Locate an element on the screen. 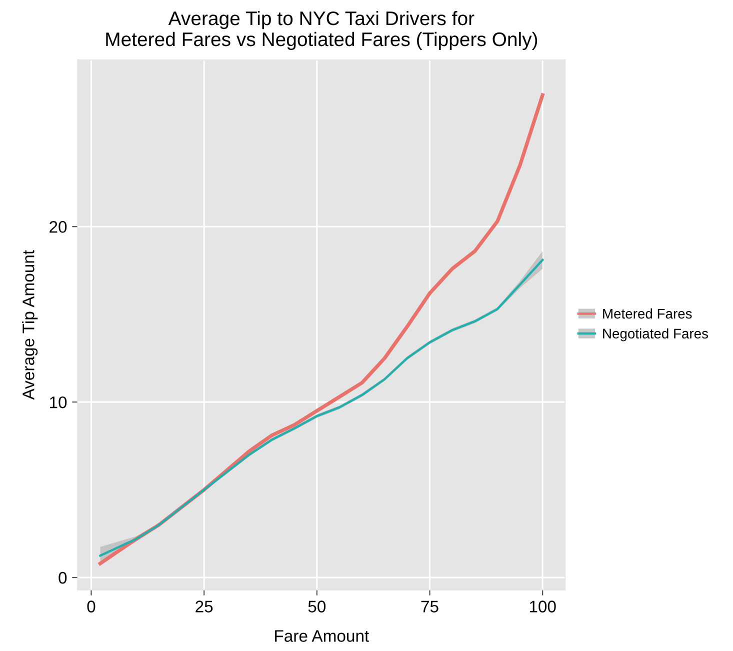 This screenshot has width=733, height=651. x-axis-title: Fare Amount is located at coordinates (322, 636).